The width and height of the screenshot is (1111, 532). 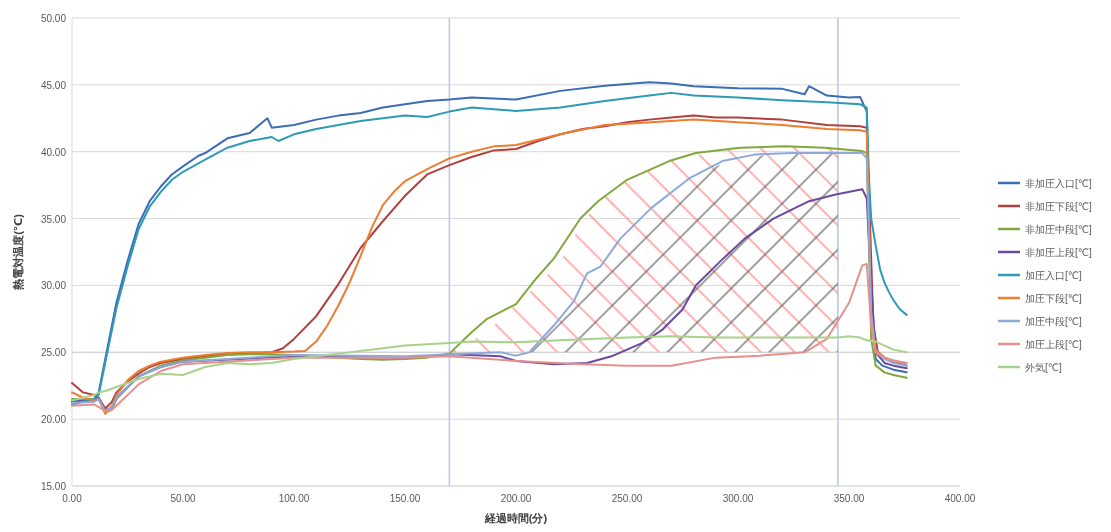 I want to click on legend-label: 加圧中段[℃], so click(x=1054, y=321).